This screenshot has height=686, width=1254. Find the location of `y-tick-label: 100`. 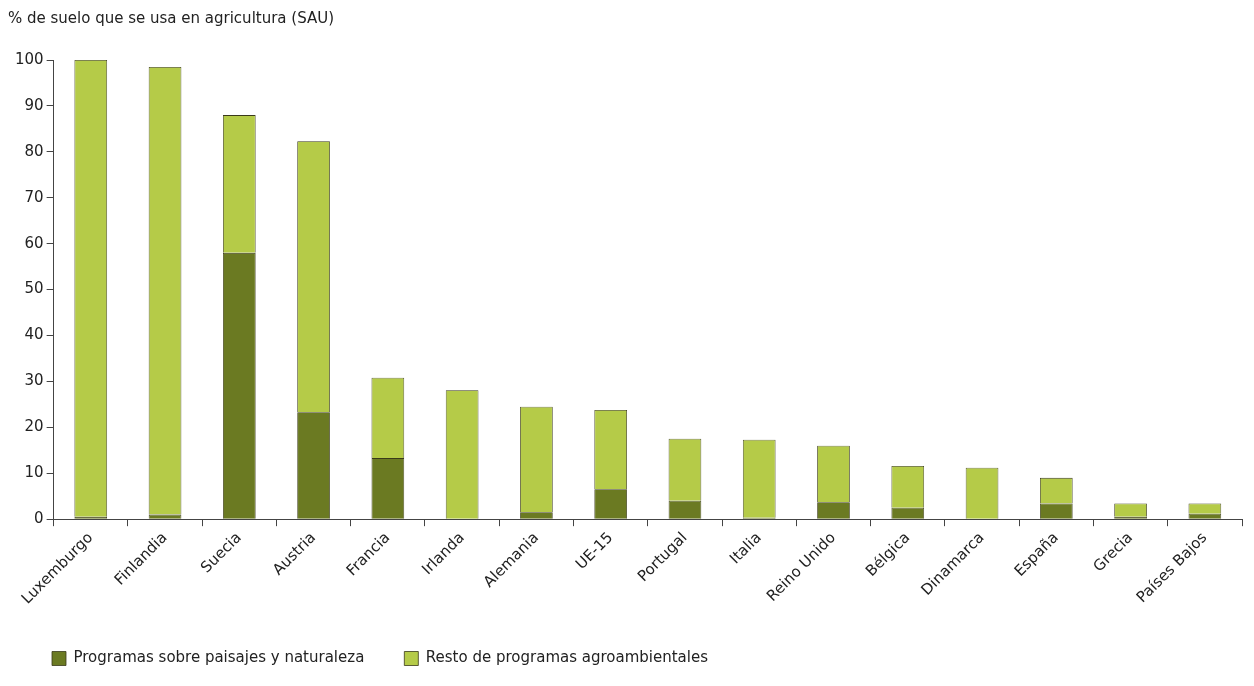

y-tick-label: 100 is located at coordinates (29, 58).